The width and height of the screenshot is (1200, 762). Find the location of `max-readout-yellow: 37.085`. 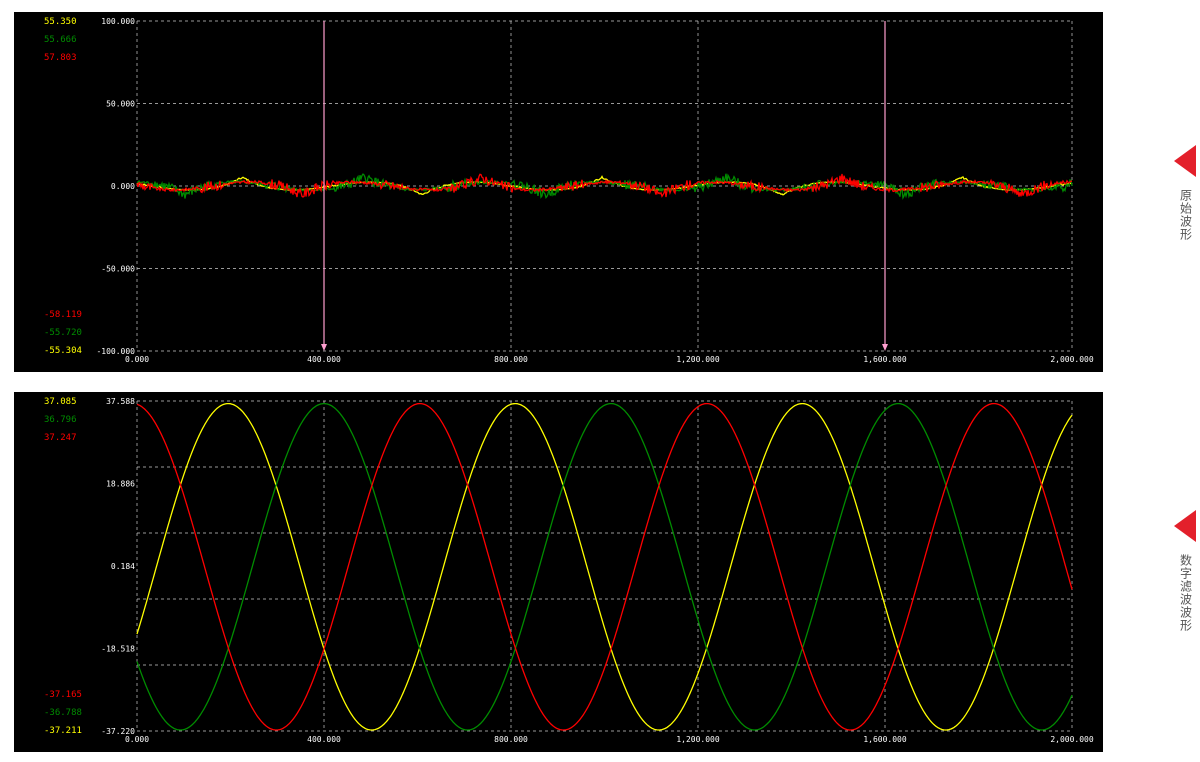

max-readout-yellow: 37.085 is located at coordinates (60, 402).